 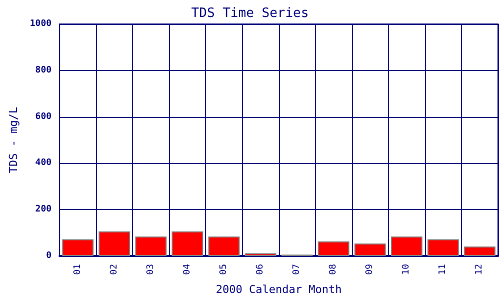 What do you see at coordinates (250, 13) in the screenshot?
I see `chart-title: TDS Time Series` at bounding box center [250, 13].